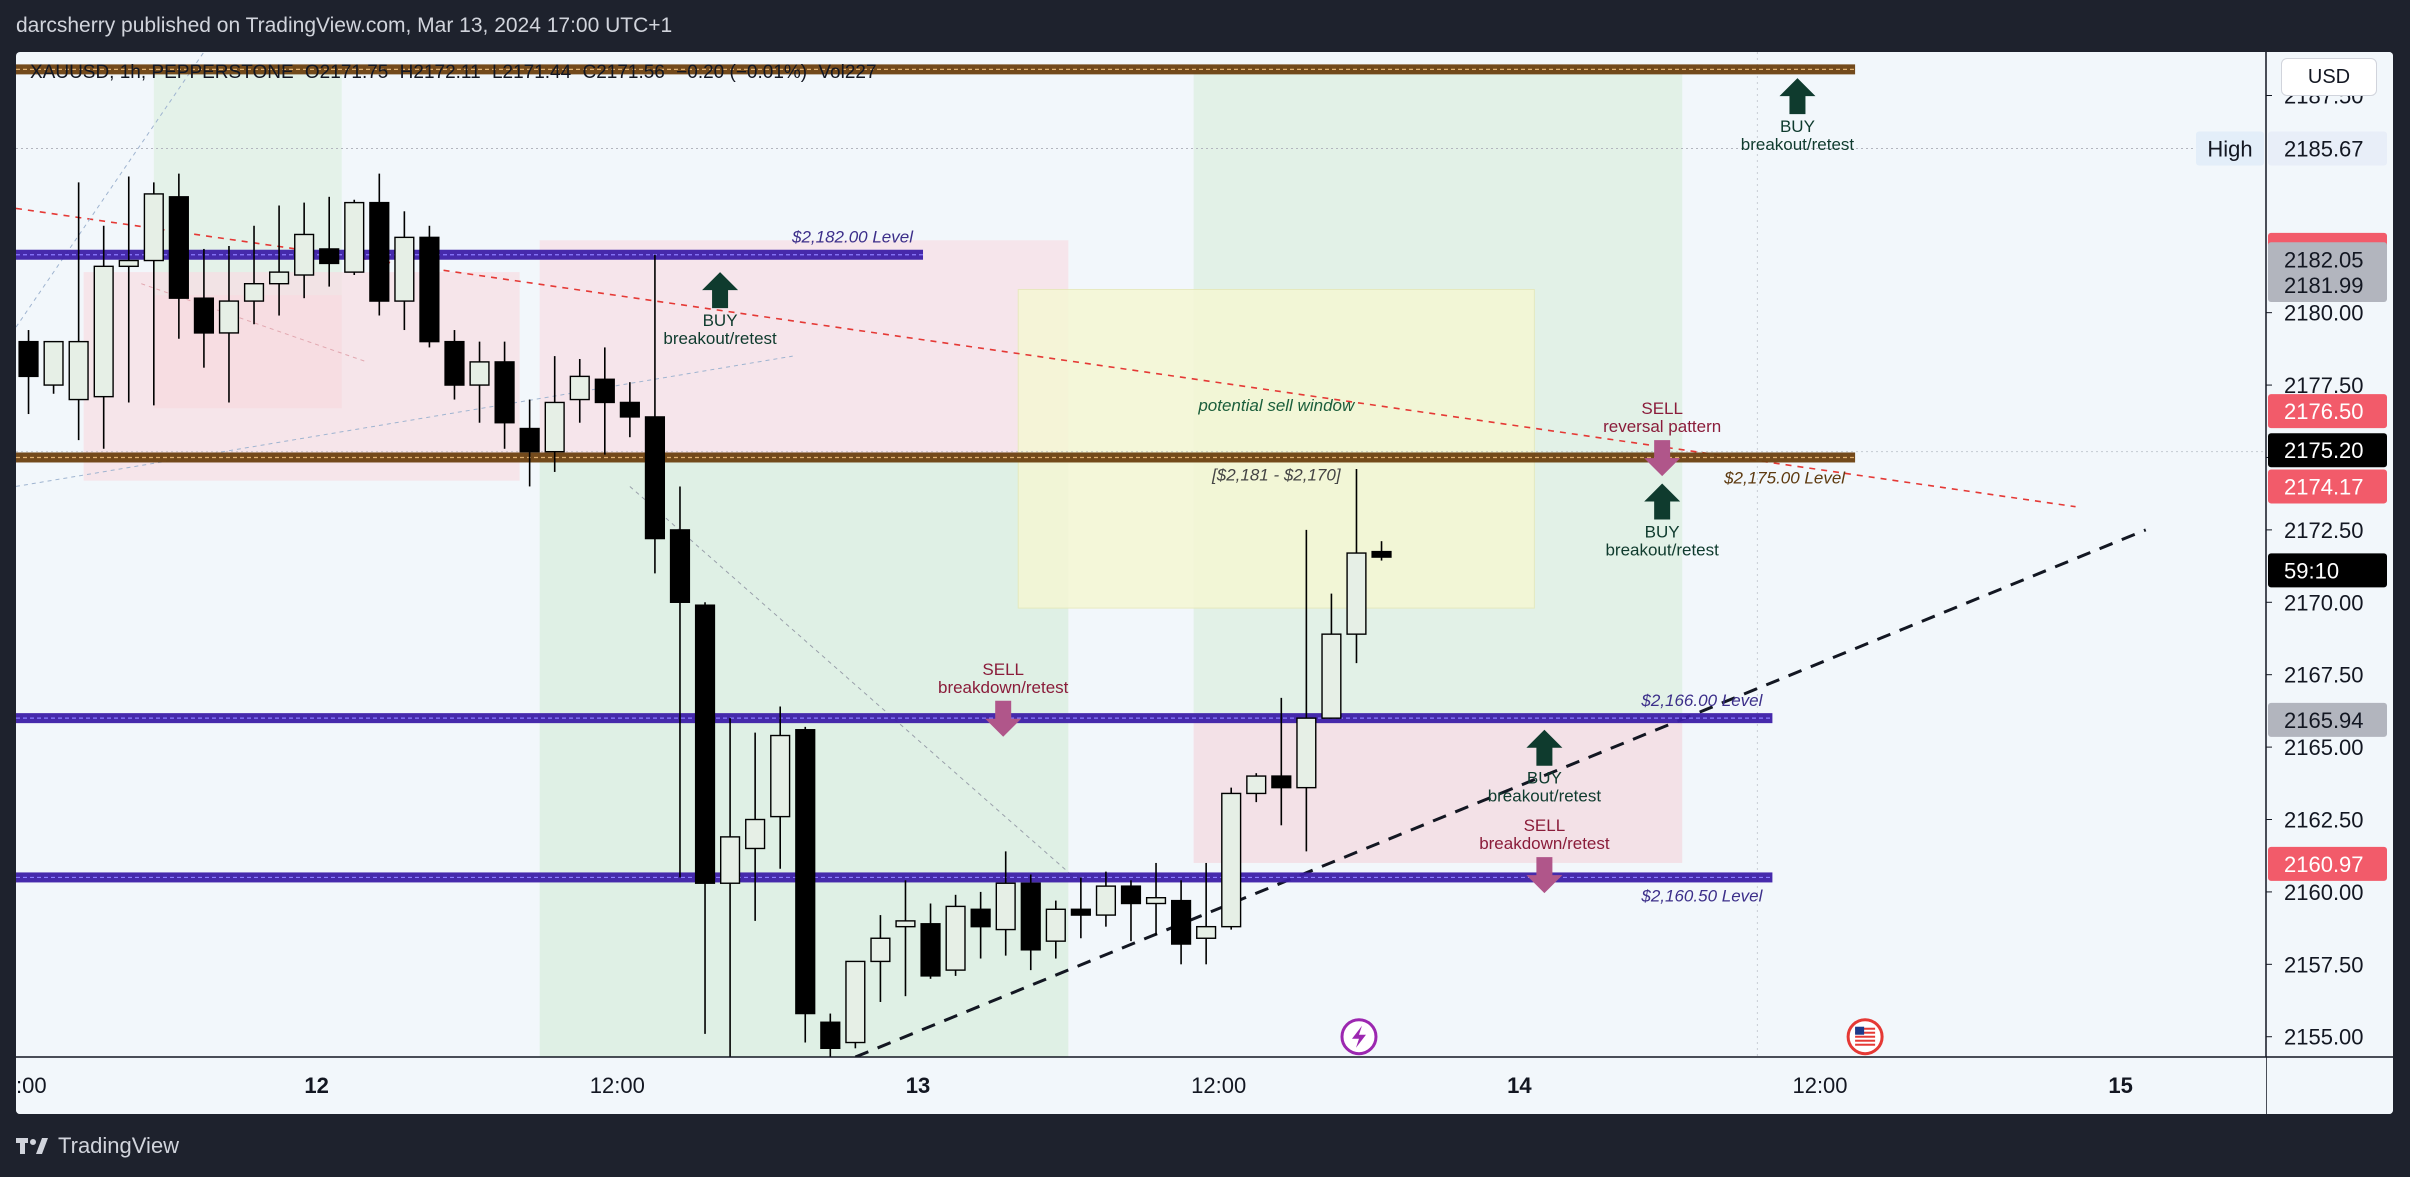 The height and width of the screenshot is (1177, 2410). What do you see at coordinates (119, 1145) in the screenshot?
I see `footer-brand: TradingView` at bounding box center [119, 1145].